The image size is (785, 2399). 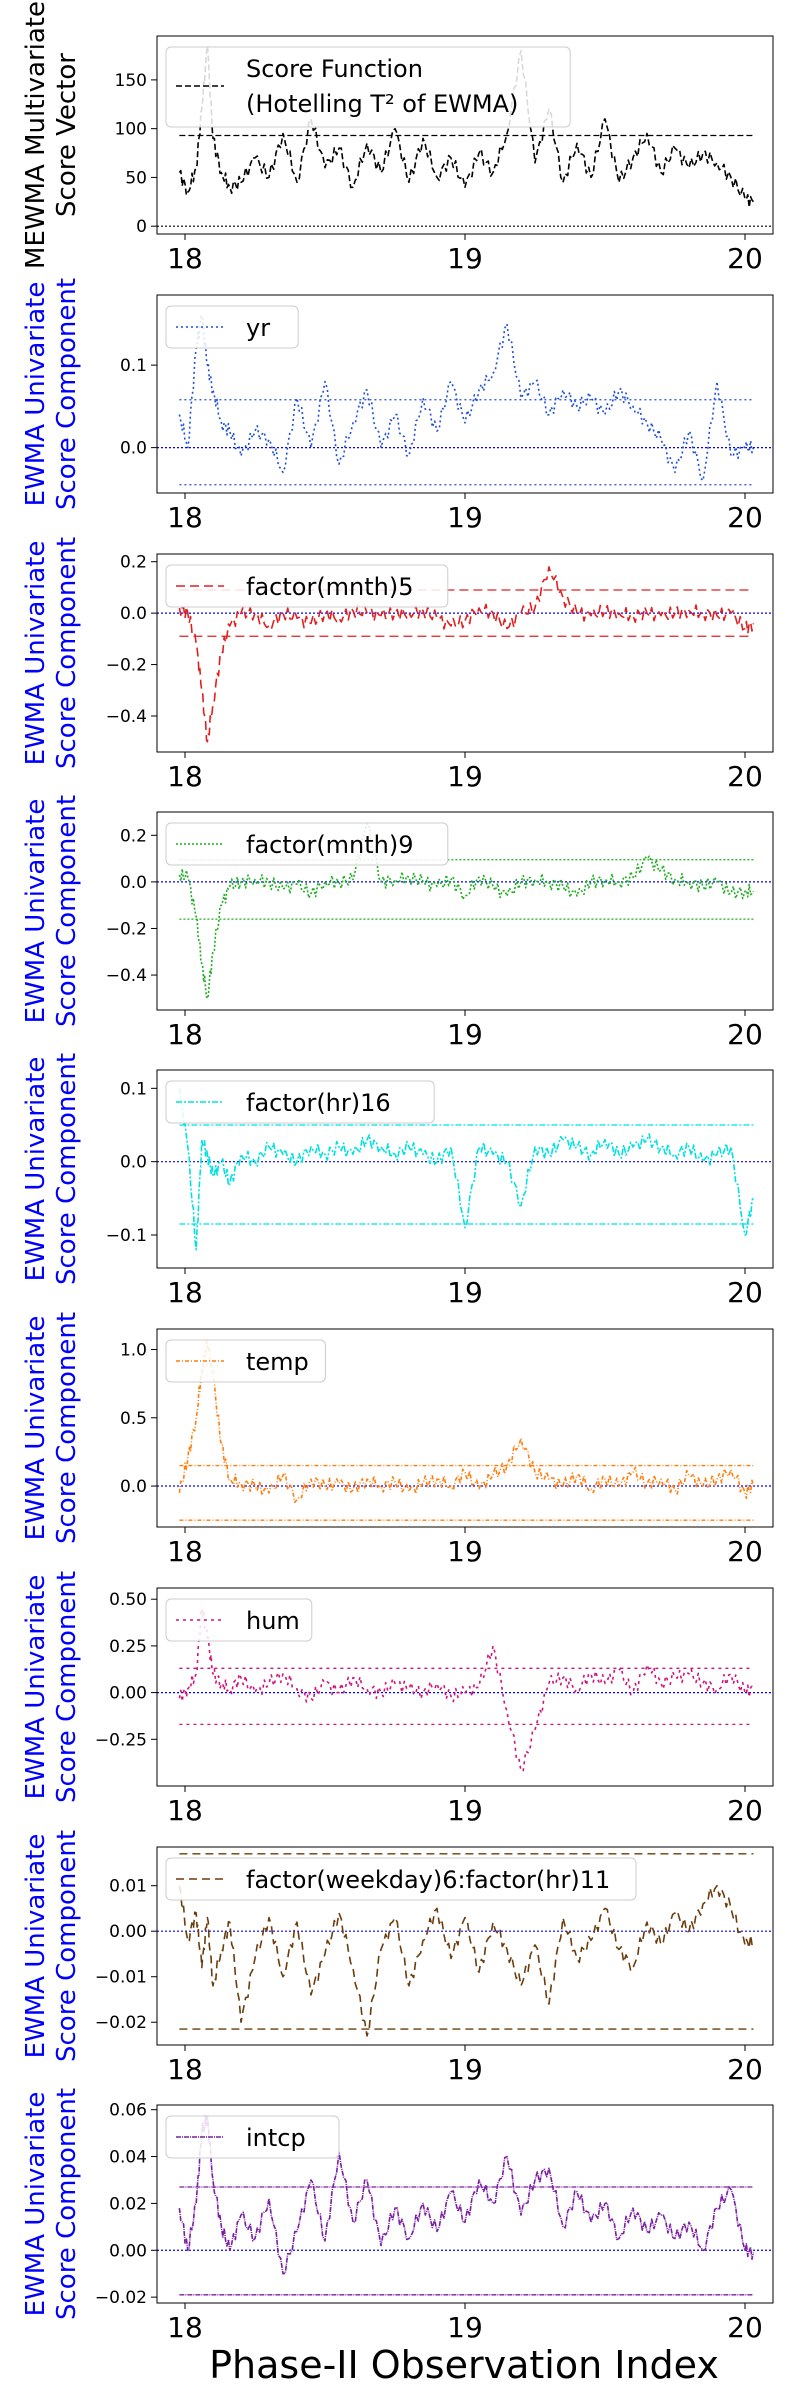 I want to click on y-tick-label: 0.02, so click(x=128, y=2204).